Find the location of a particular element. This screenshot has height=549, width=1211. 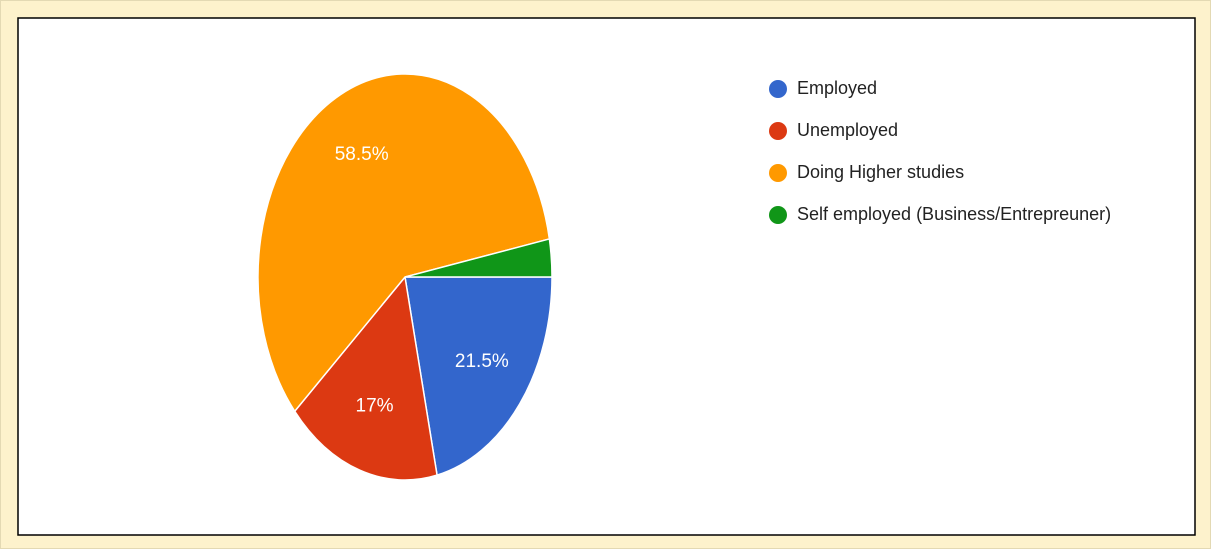

data-label: 58.5% is located at coordinates (362, 154).